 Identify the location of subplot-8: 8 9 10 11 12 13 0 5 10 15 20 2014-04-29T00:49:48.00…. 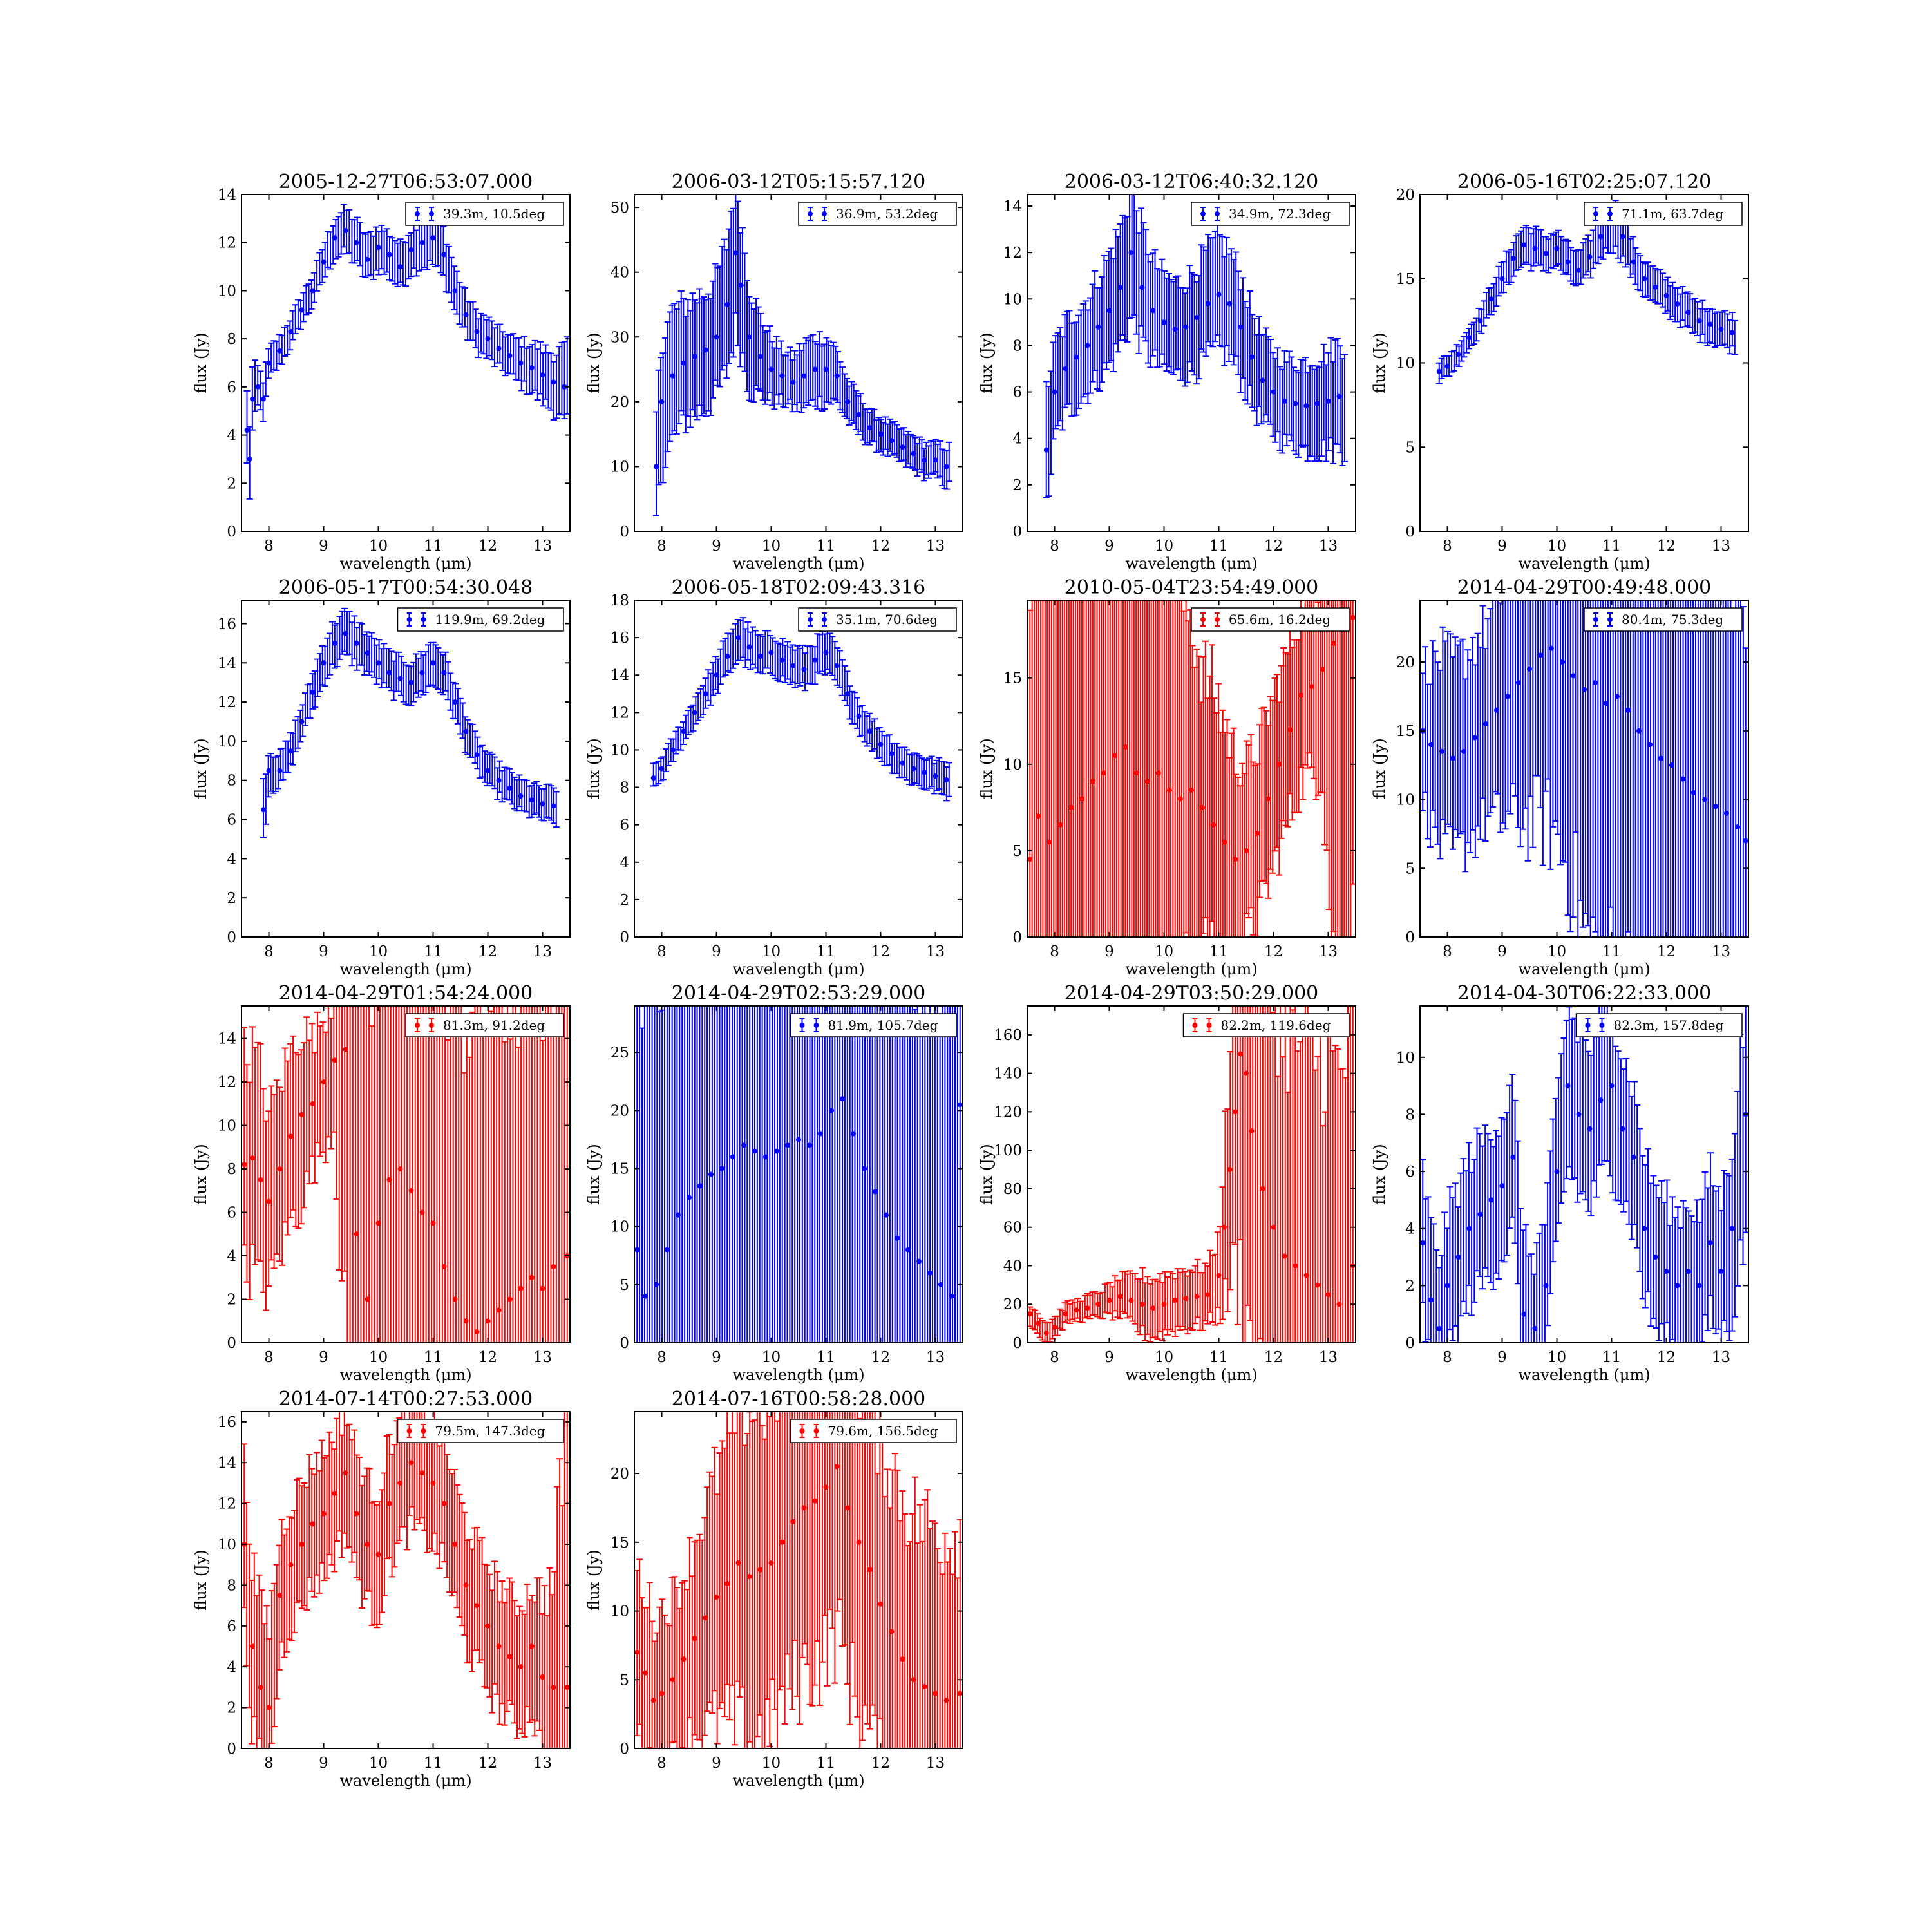
(1560, 777).